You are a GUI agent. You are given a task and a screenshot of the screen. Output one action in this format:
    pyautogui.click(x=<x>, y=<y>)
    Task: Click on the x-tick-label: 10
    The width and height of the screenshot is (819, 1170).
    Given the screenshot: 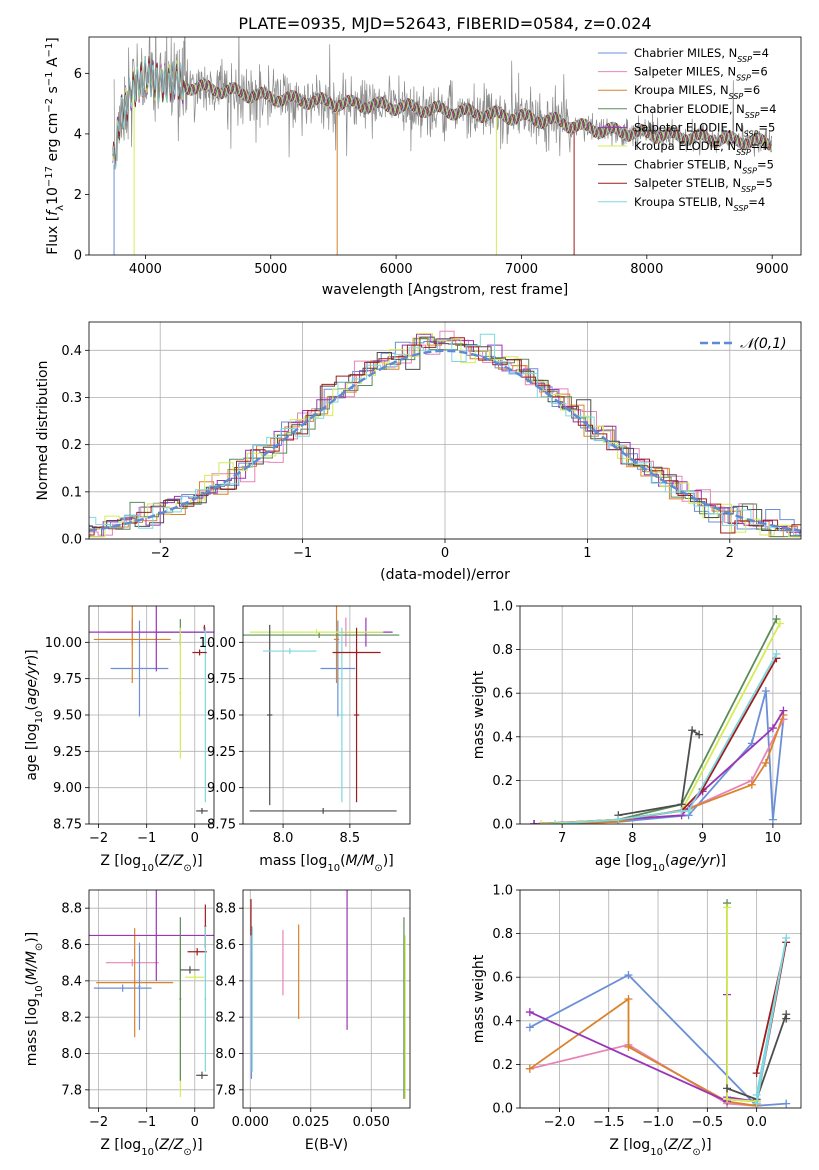 What is the action you would take?
    pyautogui.click(x=773, y=838)
    